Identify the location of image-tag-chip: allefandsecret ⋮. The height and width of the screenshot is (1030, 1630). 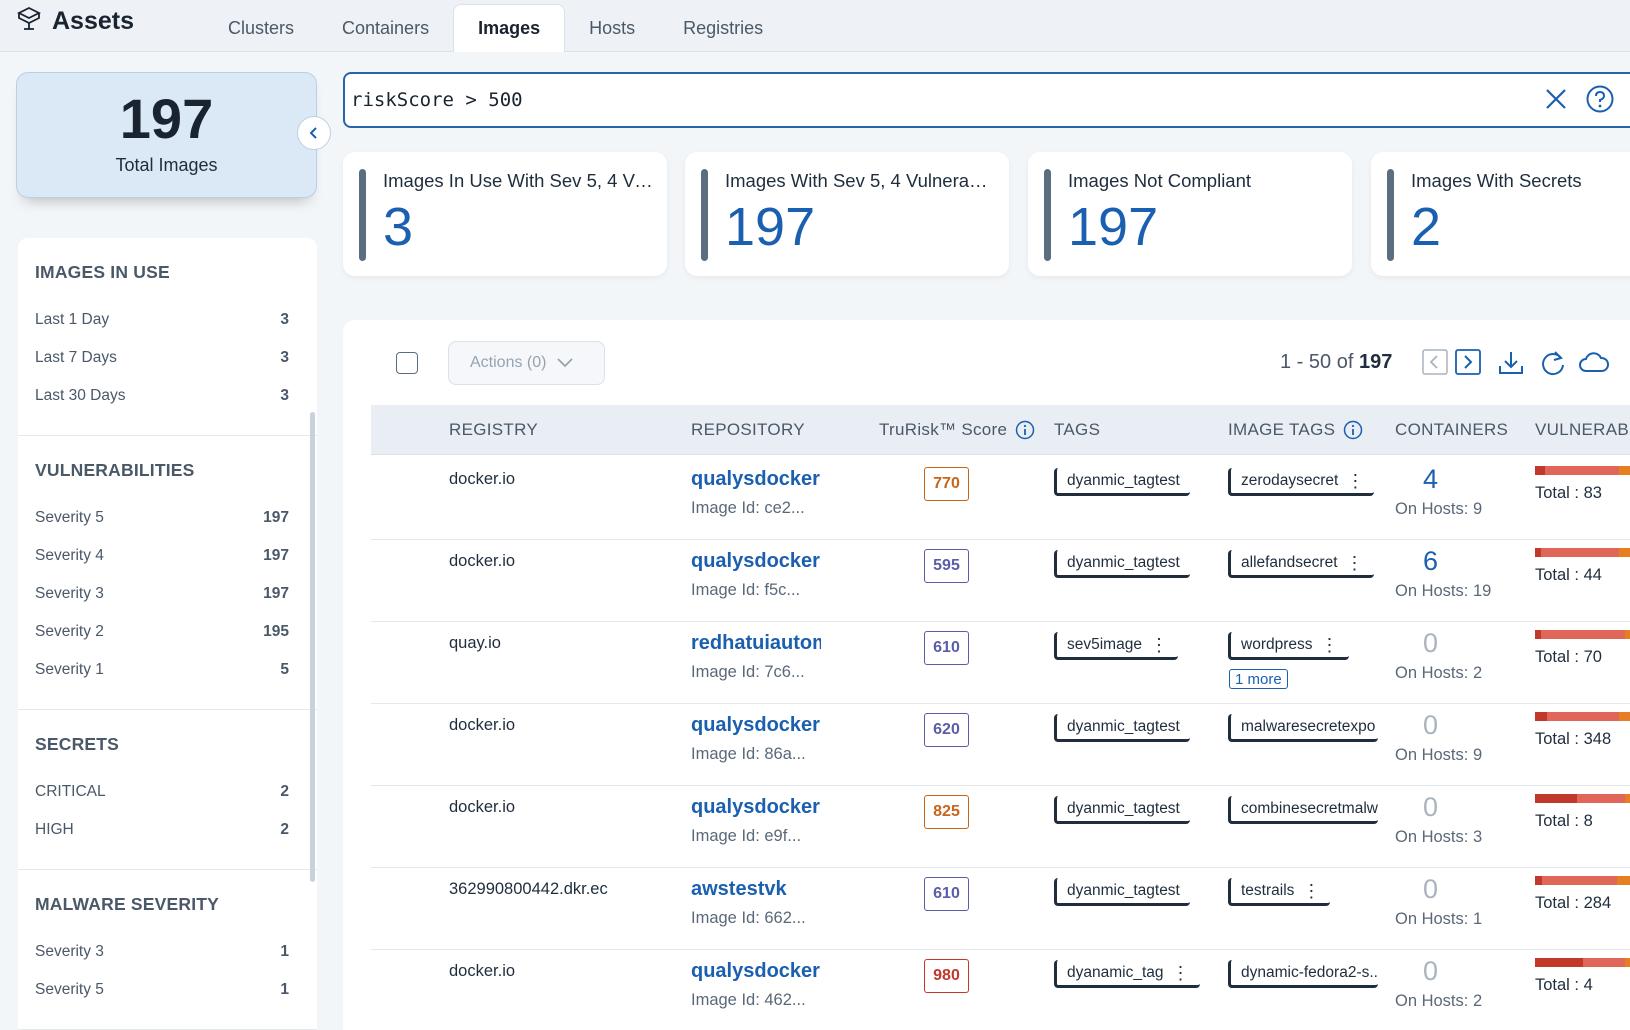
(1301, 564).